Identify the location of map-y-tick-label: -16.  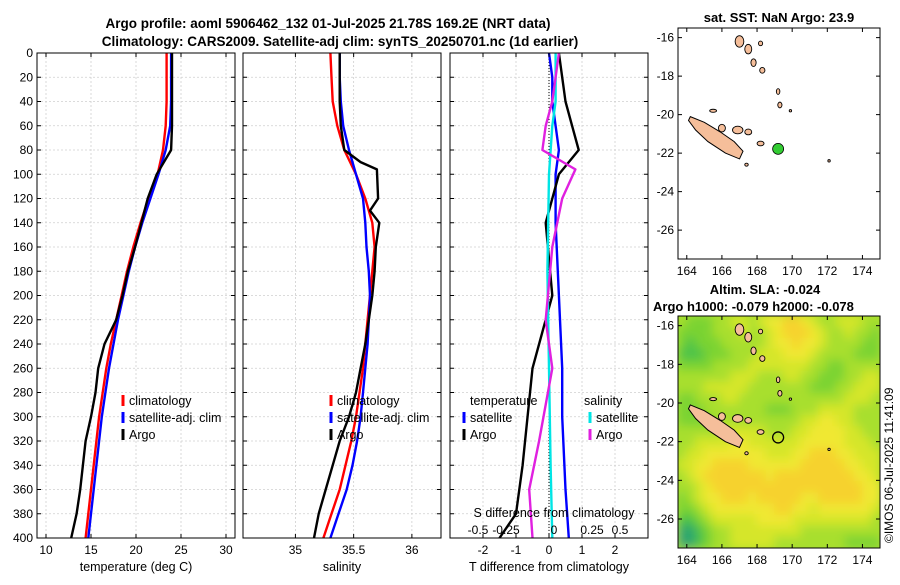
(666, 38).